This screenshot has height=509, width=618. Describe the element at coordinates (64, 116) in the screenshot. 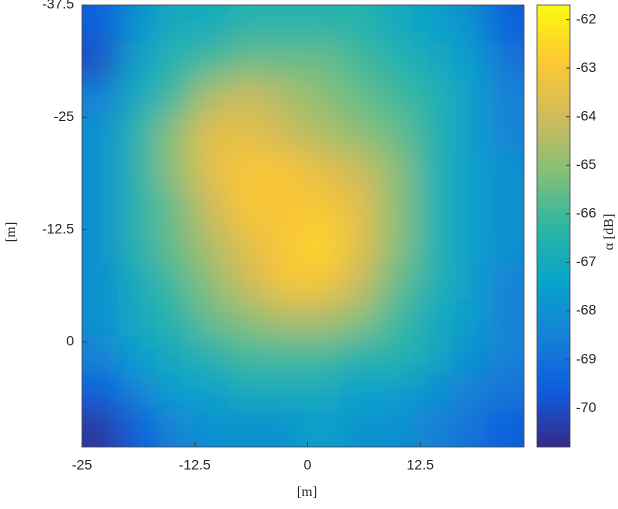

I see `y-tick-label: -25` at that location.